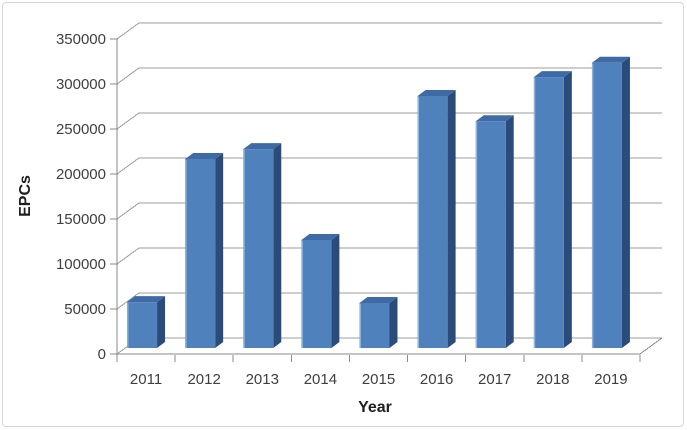  Describe the element at coordinates (262, 379) in the screenshot. I see `x-tick-label: 2013` at that location.